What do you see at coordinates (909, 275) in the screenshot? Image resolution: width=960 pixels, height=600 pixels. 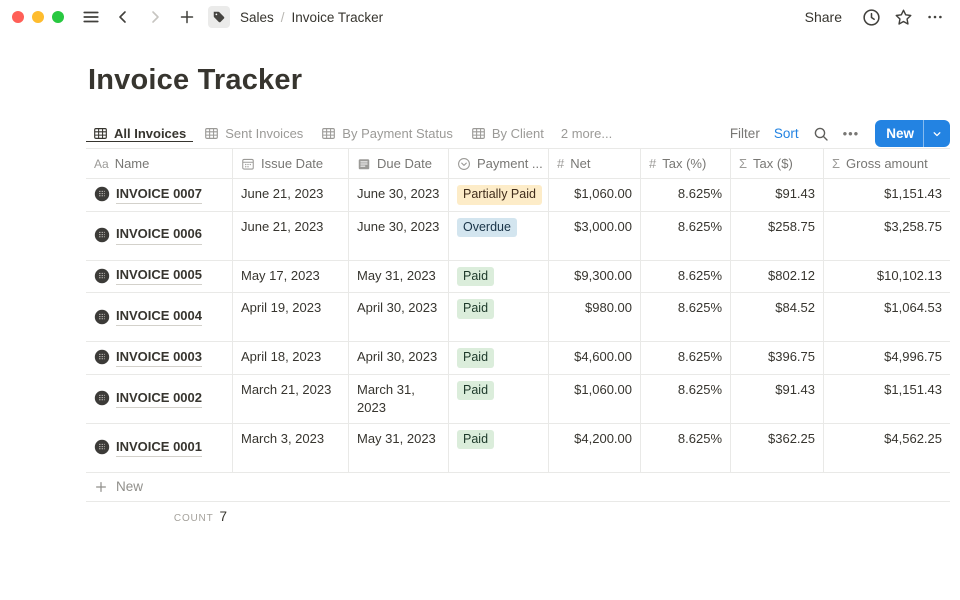 I see `gross-amount-cell: $10,102.13` at bounding box center [909, 275].